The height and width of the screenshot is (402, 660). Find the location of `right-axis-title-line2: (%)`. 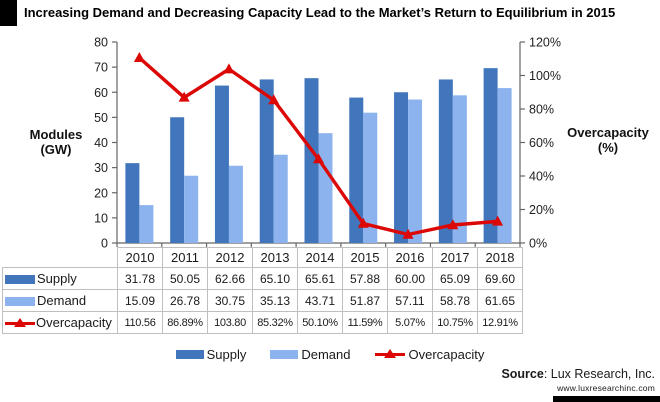

right-axis-title-line2: (%) is located at coordinates (608, 147).